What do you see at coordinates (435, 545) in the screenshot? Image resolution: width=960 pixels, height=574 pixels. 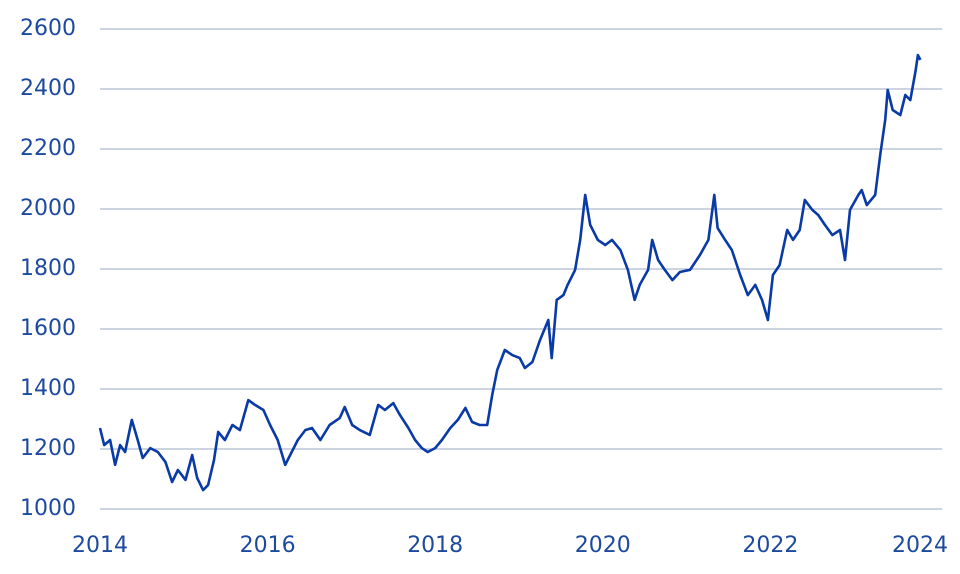 I see `x-tick-label: 2018` at bounding box center [435, 545].